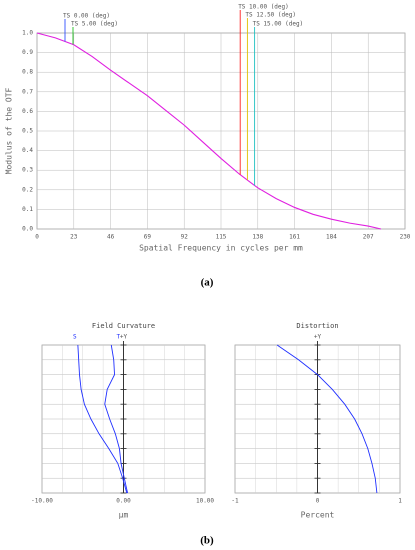 The height and width of the screenshot is (550, 415). Describe the element at coordinates (27, 131) in the screenshot. I see `y-tick-label: 0.5` at that location.